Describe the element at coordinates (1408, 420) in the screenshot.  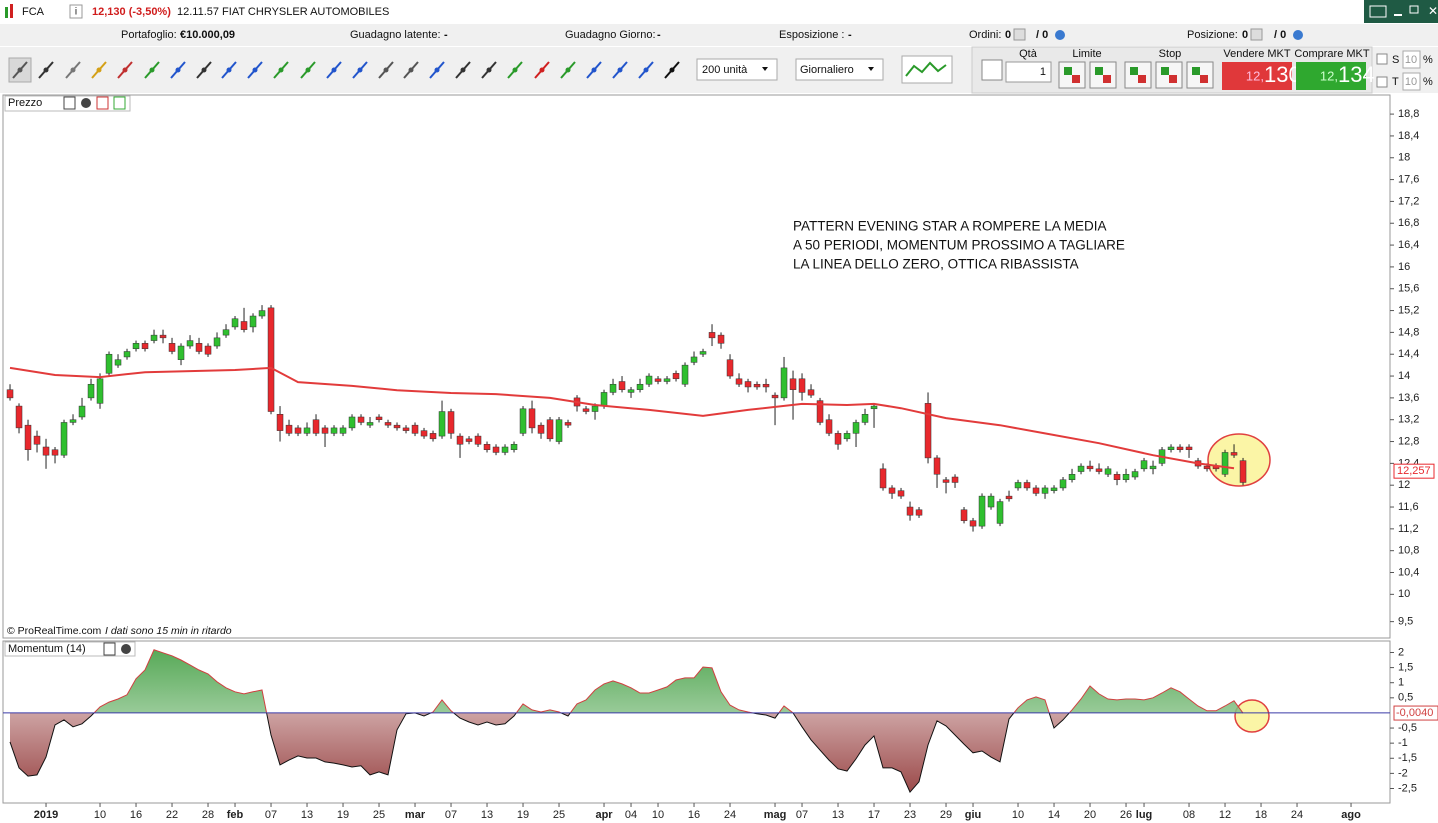
I see `y-tick-label: 13,2` at that location.